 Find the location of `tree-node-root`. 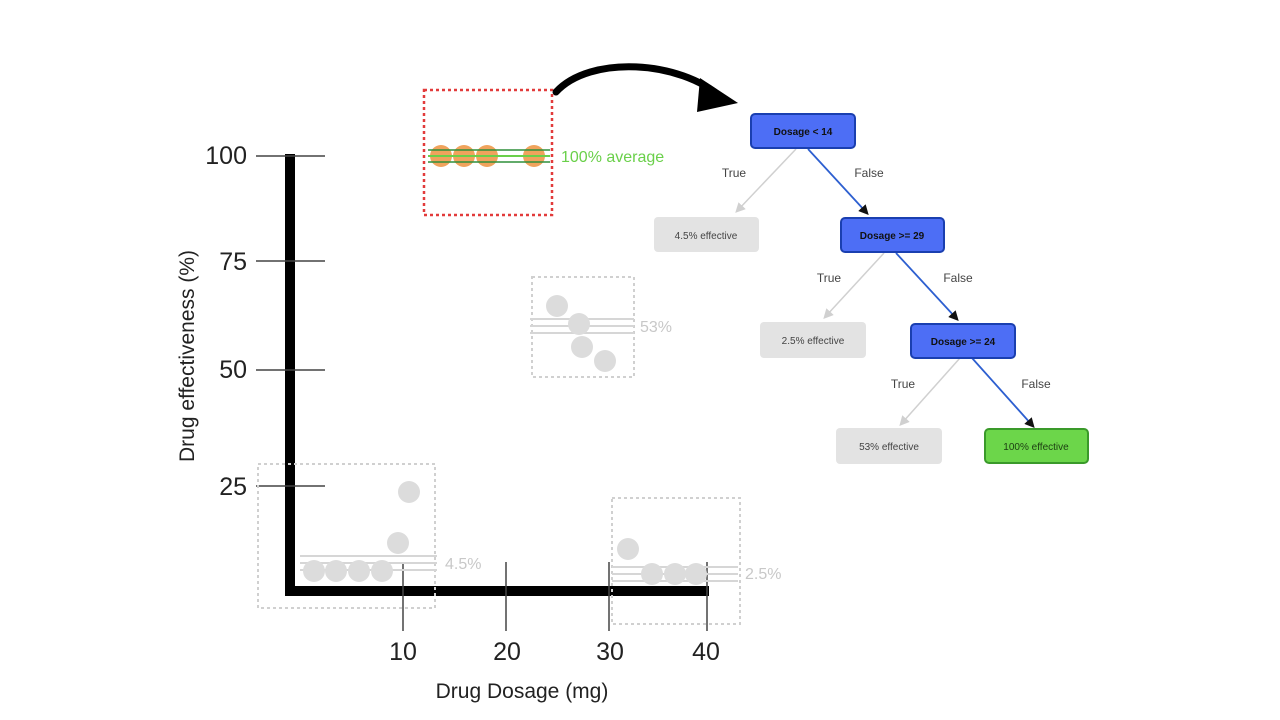

tree-node-root is located at coordinates (803, 131).